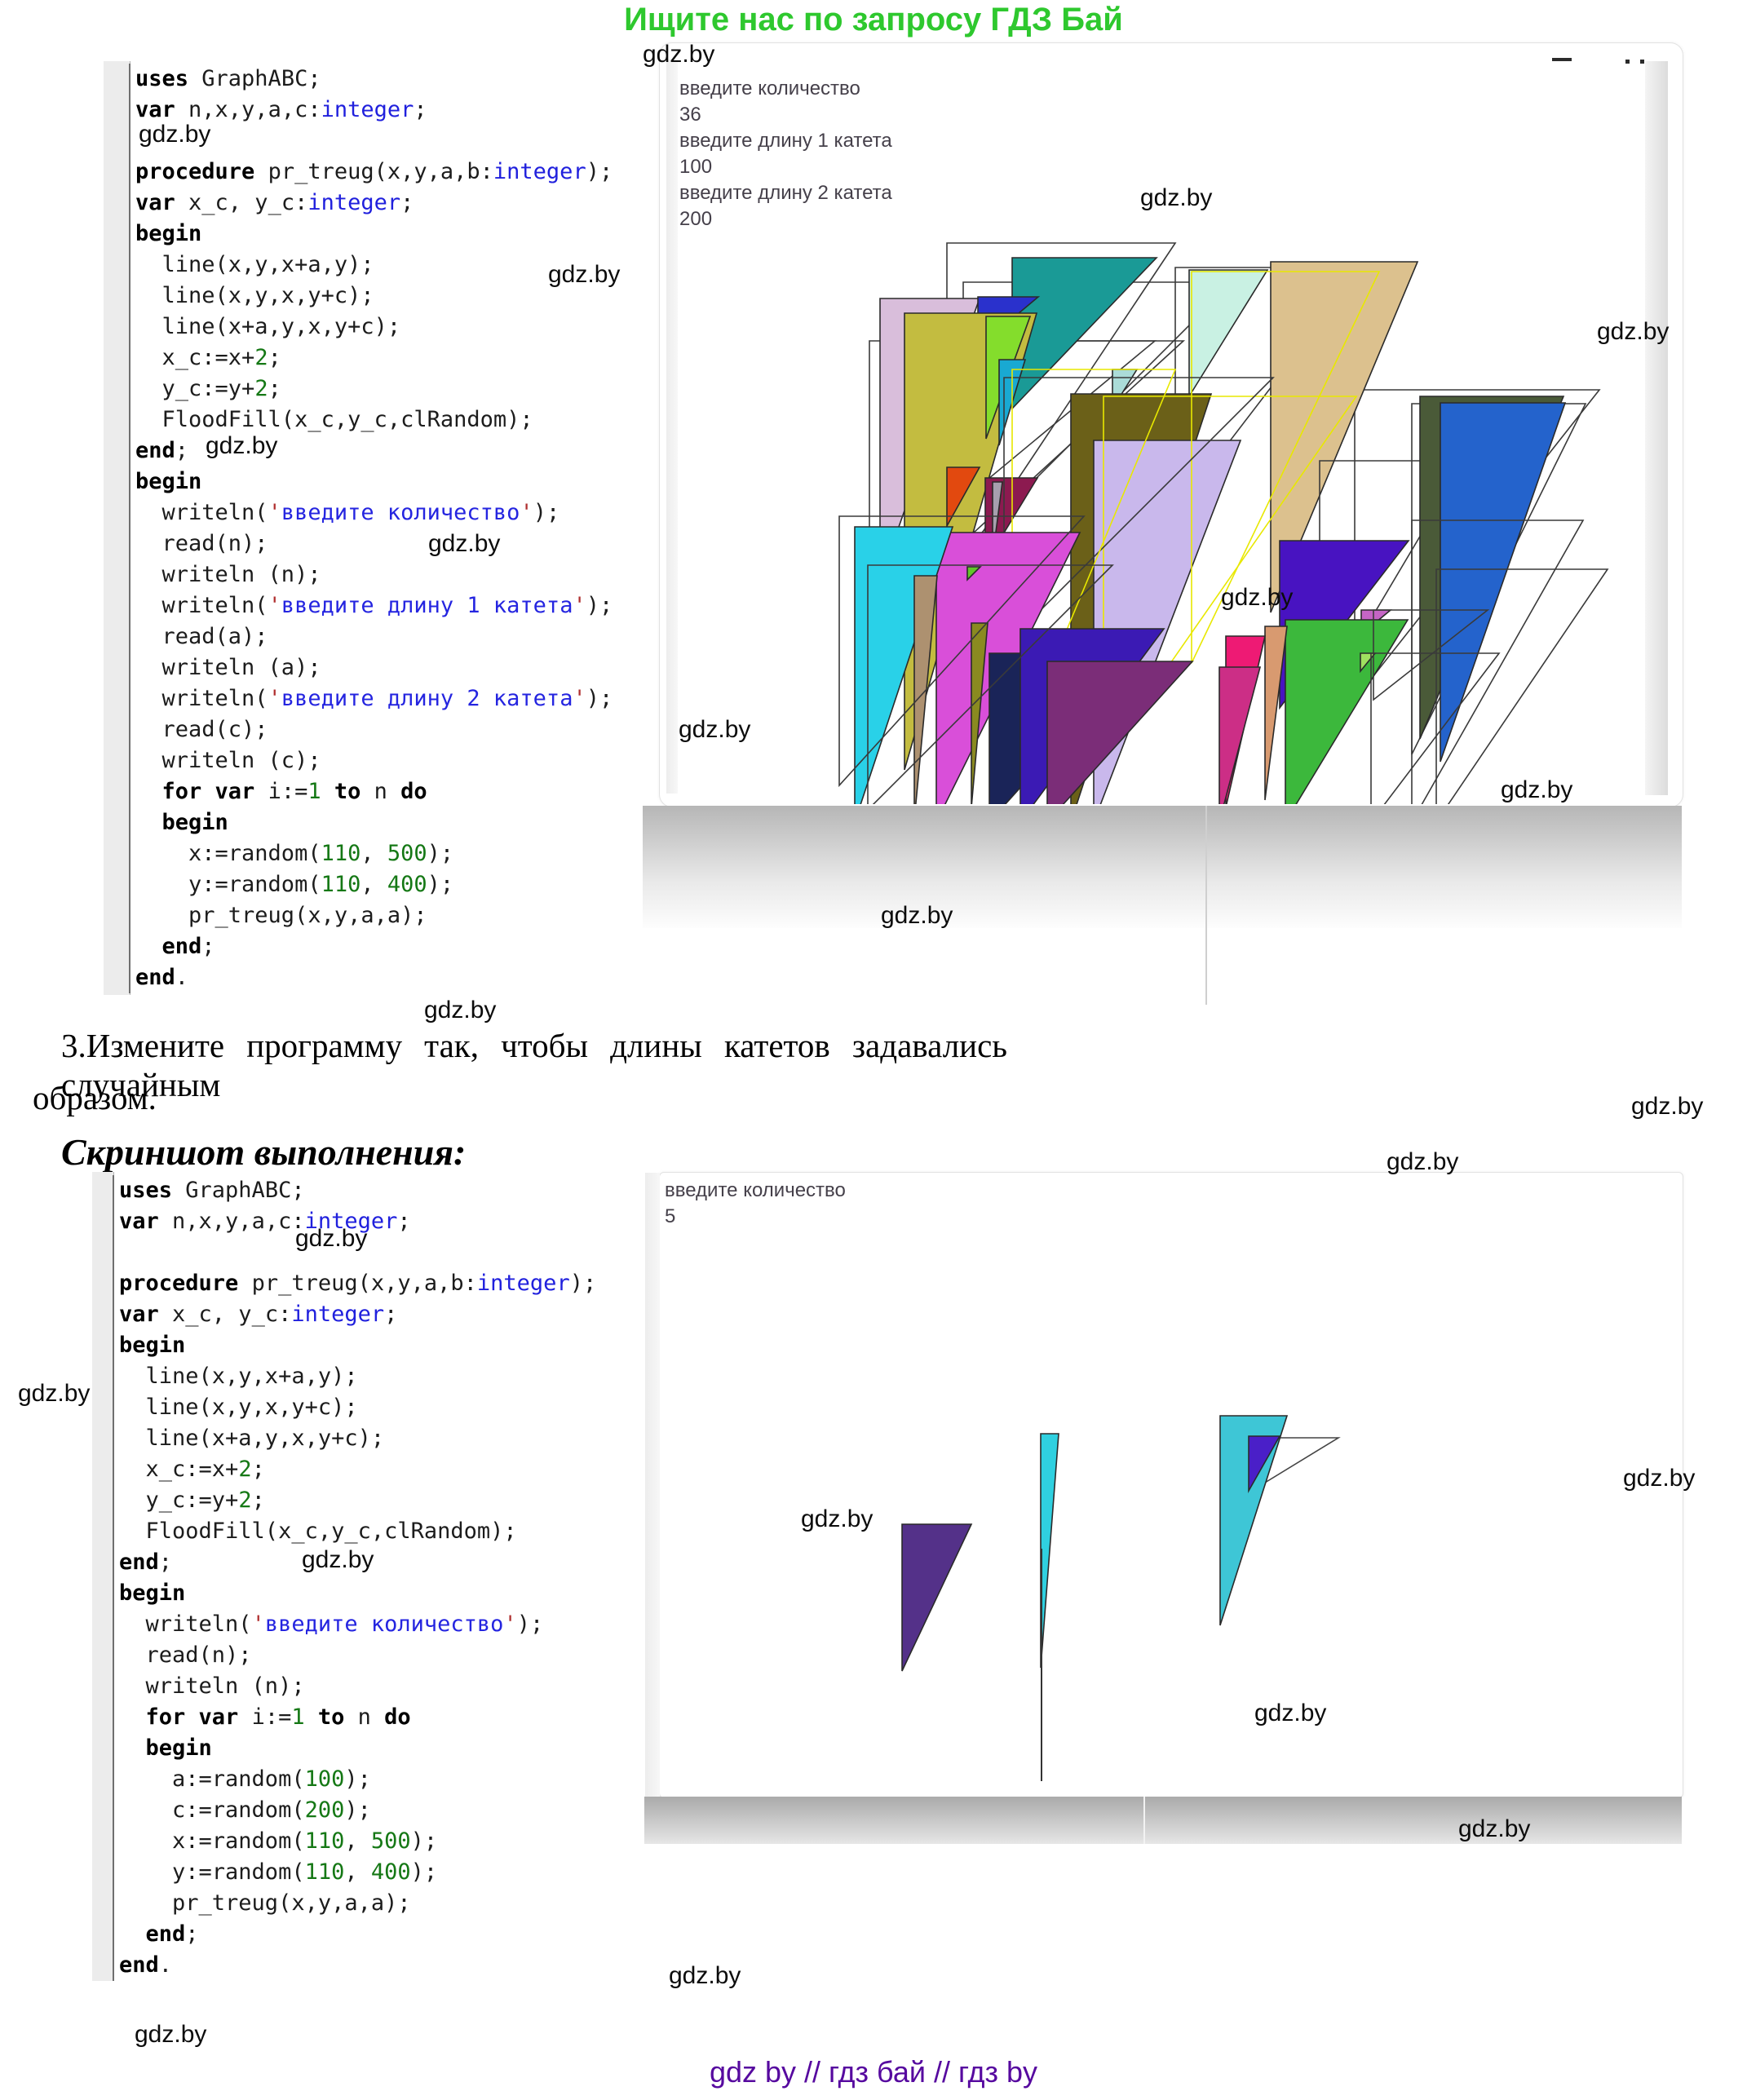 The width and height of the screenshot is (1747, 2100). I want to click on code-line: read(n);, so click(185, 1655).